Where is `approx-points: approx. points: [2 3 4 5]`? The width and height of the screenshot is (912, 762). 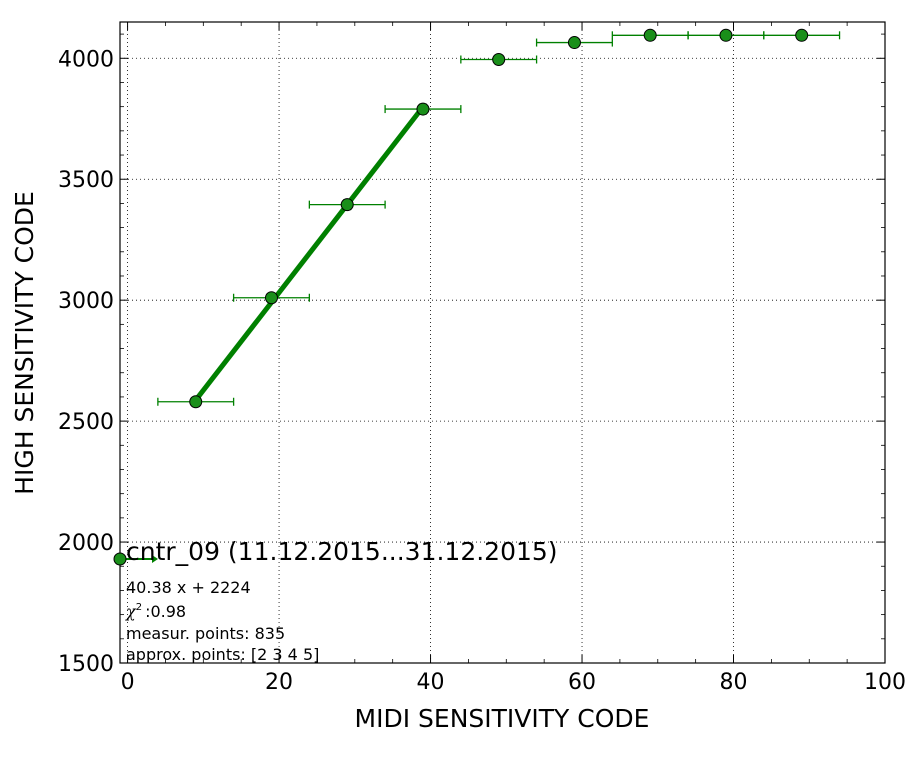
approx-points: approx. points: [2 3 4 5] is located at coordinates (222, 654).